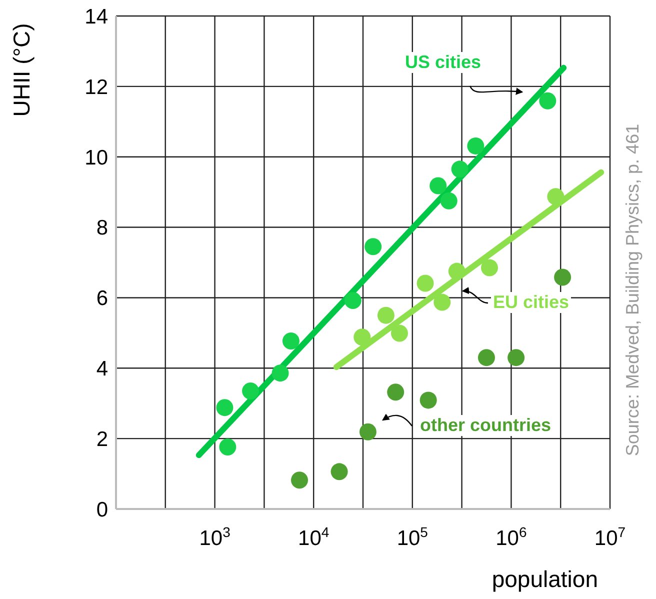  What do you see at coordinates (486, 425) in the screenshot?
I see `series-label: other countries` at bounding box center [486, 425].